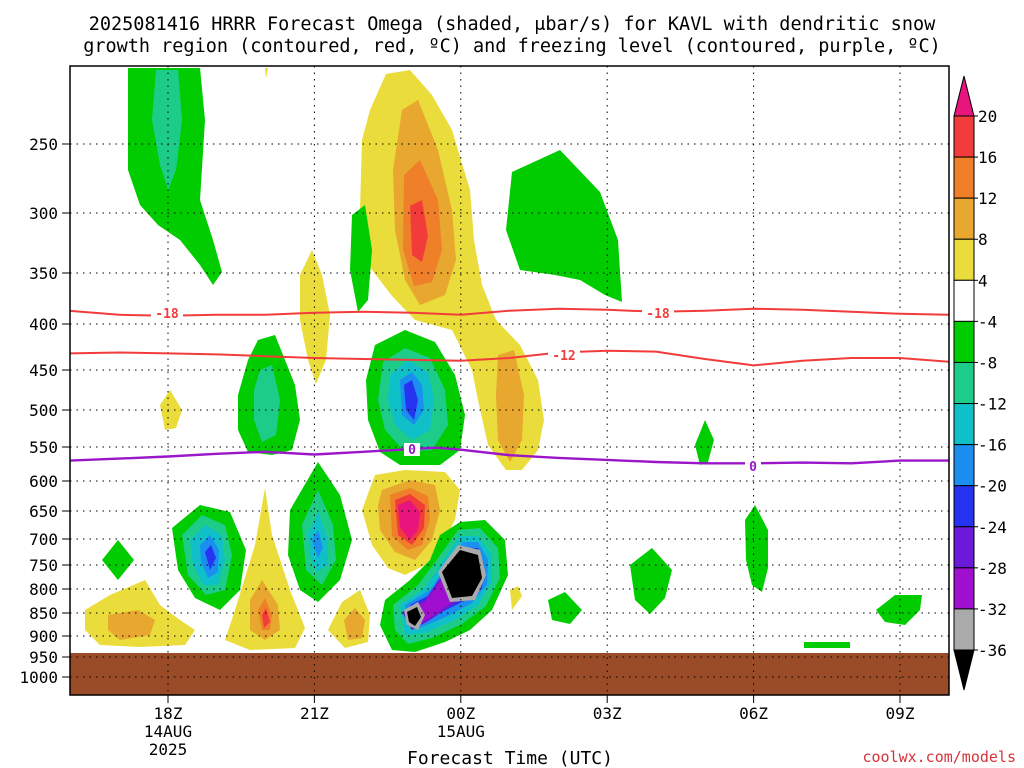 The width and height of the screenshot is (1024, 768). Describe the element at coordinates (987, 157) in the screenshot. I see `colorbar-label: 16` at that location.